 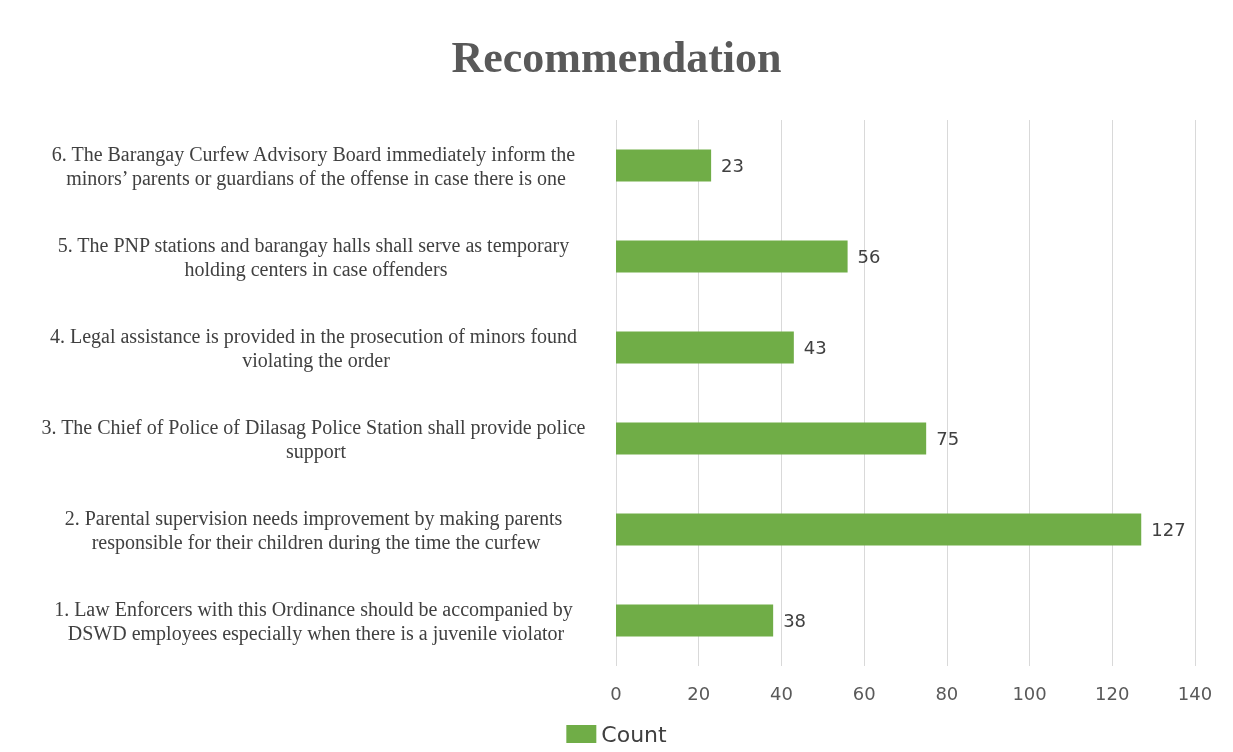 What do you see at coordinates (1029, 693) in the screenshot?
I see `x-tick-label: 100` at bounding box center [1029, 693].